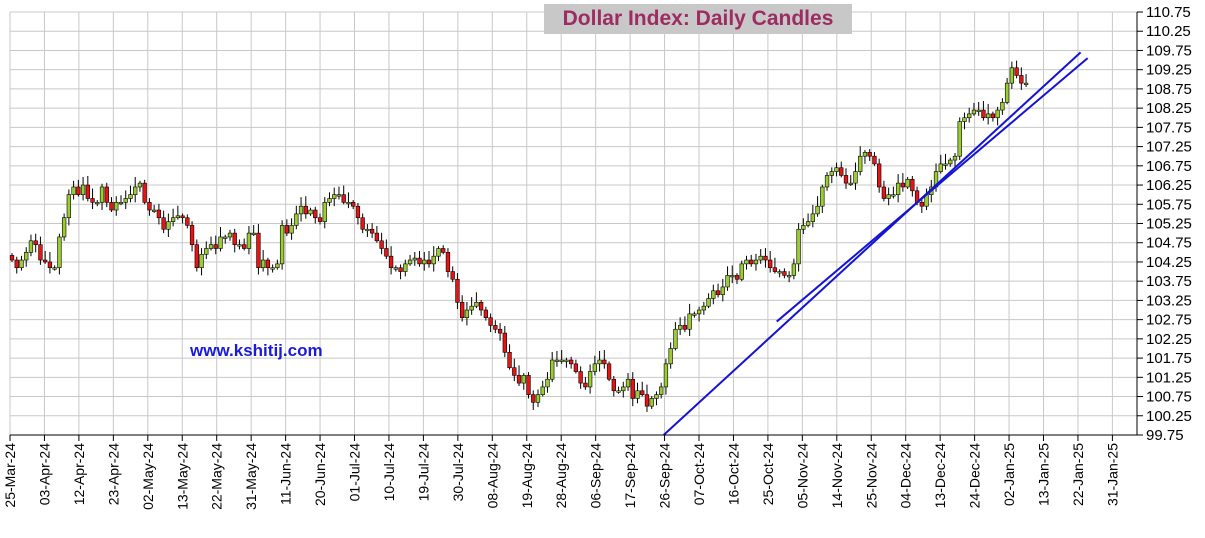 The height and width of the screenshot is (538, 1205). Describe the element at coordinates (1169, 320) in the screenshot. I see `y-tick-label: 102.75` at that location.